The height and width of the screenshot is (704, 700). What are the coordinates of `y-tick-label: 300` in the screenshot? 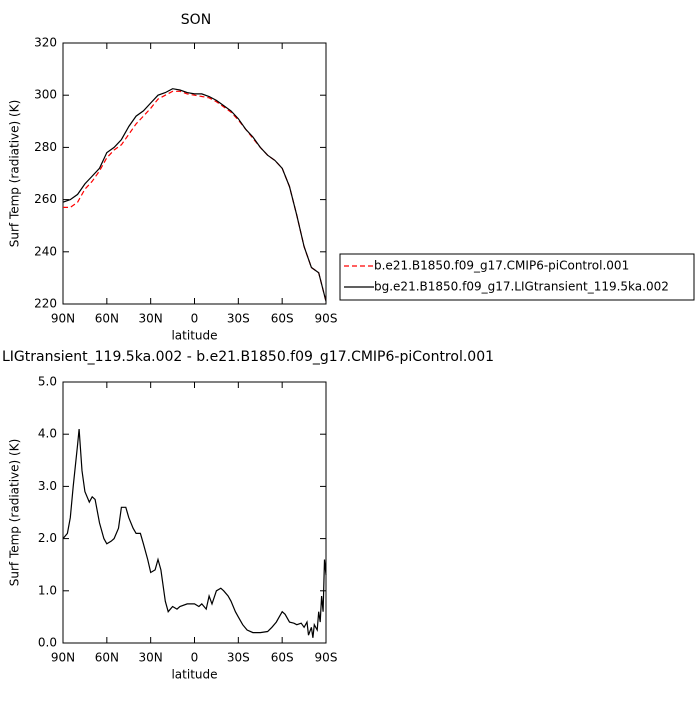 It's located at (45, 95).